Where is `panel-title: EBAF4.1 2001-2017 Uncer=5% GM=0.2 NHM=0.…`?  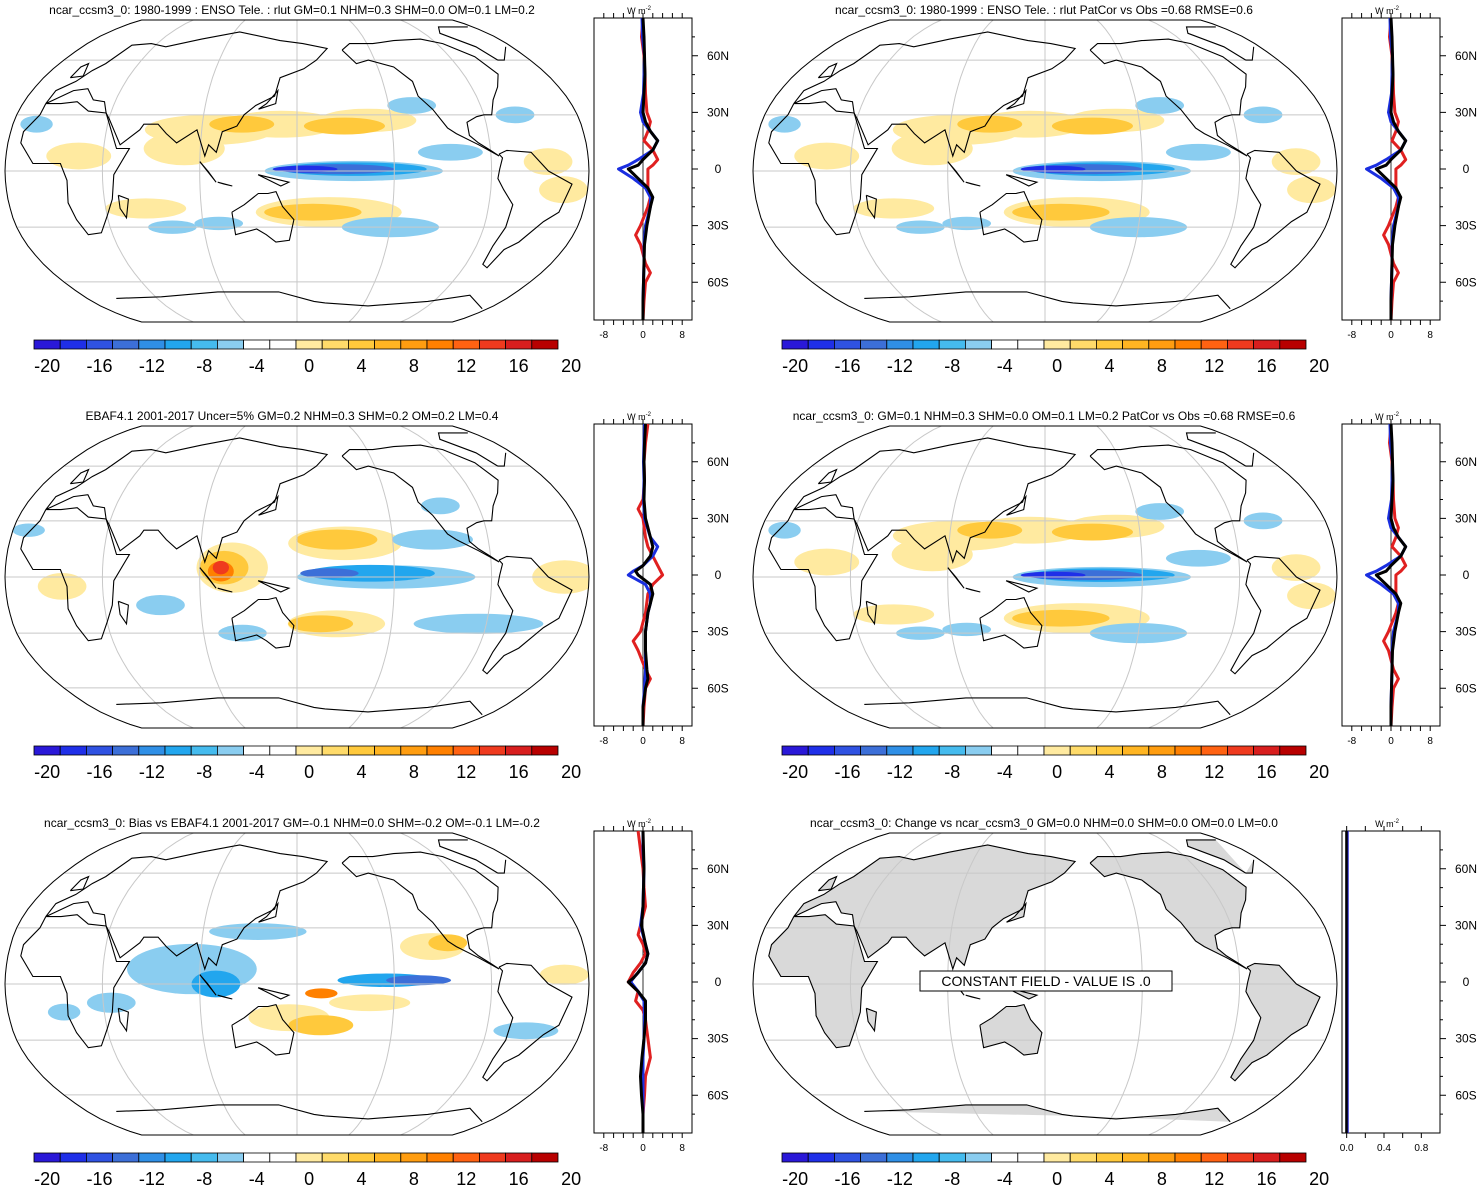 panel-title: EBAF4.1 2001-2017 Uncer=5% GM=0.2 NHM=0.… is located at coordinates (292, 416).